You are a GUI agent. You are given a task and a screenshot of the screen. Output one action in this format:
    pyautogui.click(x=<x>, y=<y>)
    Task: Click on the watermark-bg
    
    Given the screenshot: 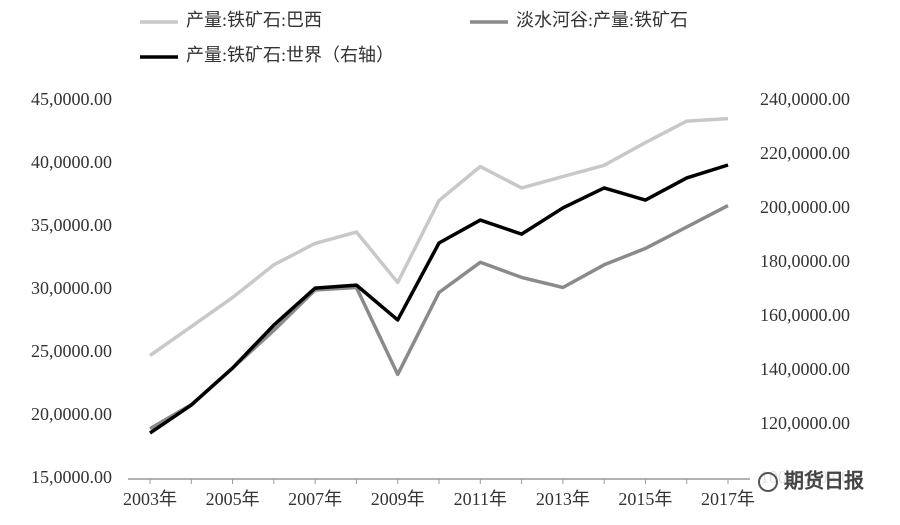 What is the action you would take?
    pyautogui.click(x=822, y=482)
    